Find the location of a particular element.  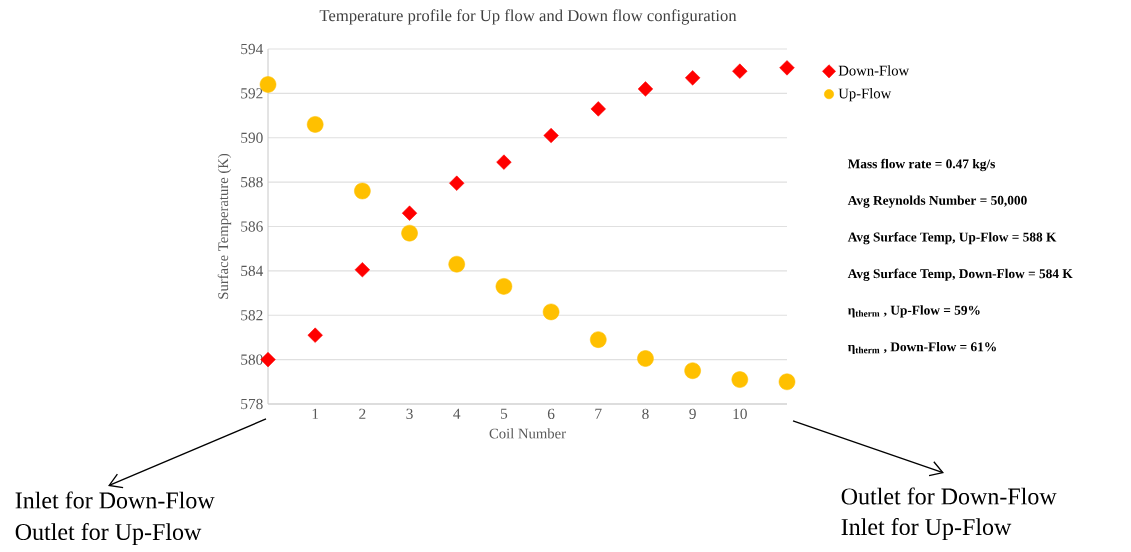

y-tick-label: 592 is located at coordinates (252, 93).